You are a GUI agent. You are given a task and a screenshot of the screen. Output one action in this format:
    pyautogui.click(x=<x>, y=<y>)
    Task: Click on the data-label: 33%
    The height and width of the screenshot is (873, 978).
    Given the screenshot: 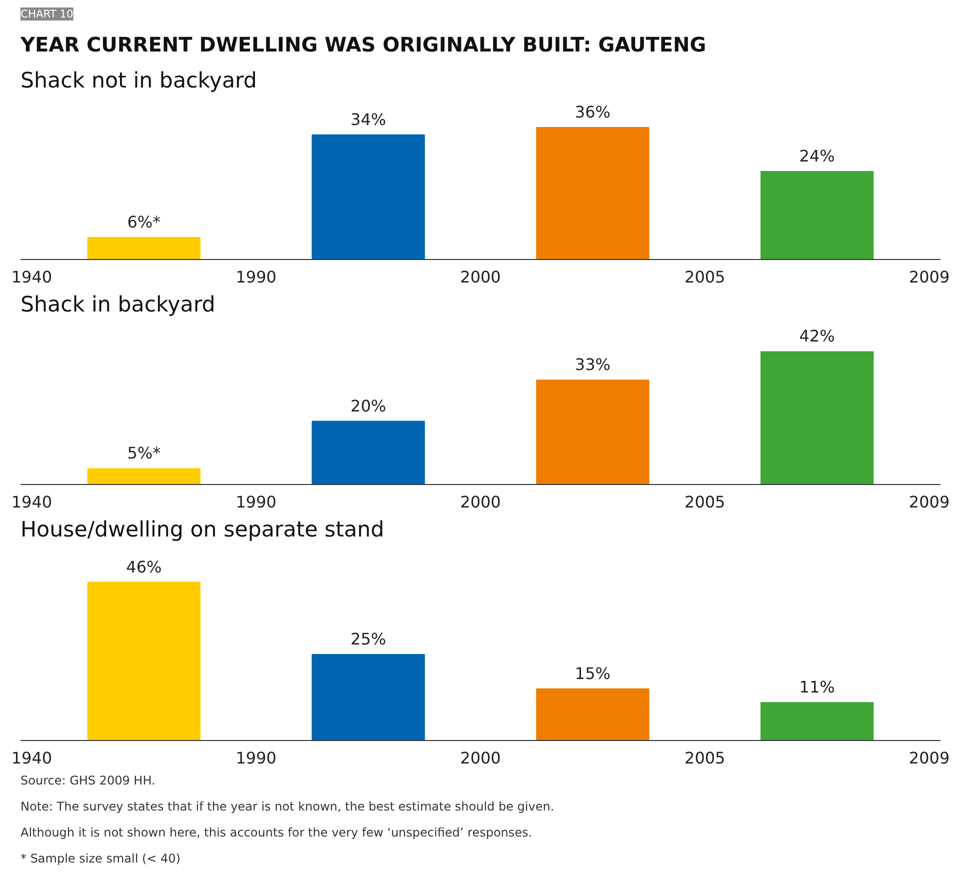 What is the action you would take?
    pyautogui.click(x=592, y=364)
    